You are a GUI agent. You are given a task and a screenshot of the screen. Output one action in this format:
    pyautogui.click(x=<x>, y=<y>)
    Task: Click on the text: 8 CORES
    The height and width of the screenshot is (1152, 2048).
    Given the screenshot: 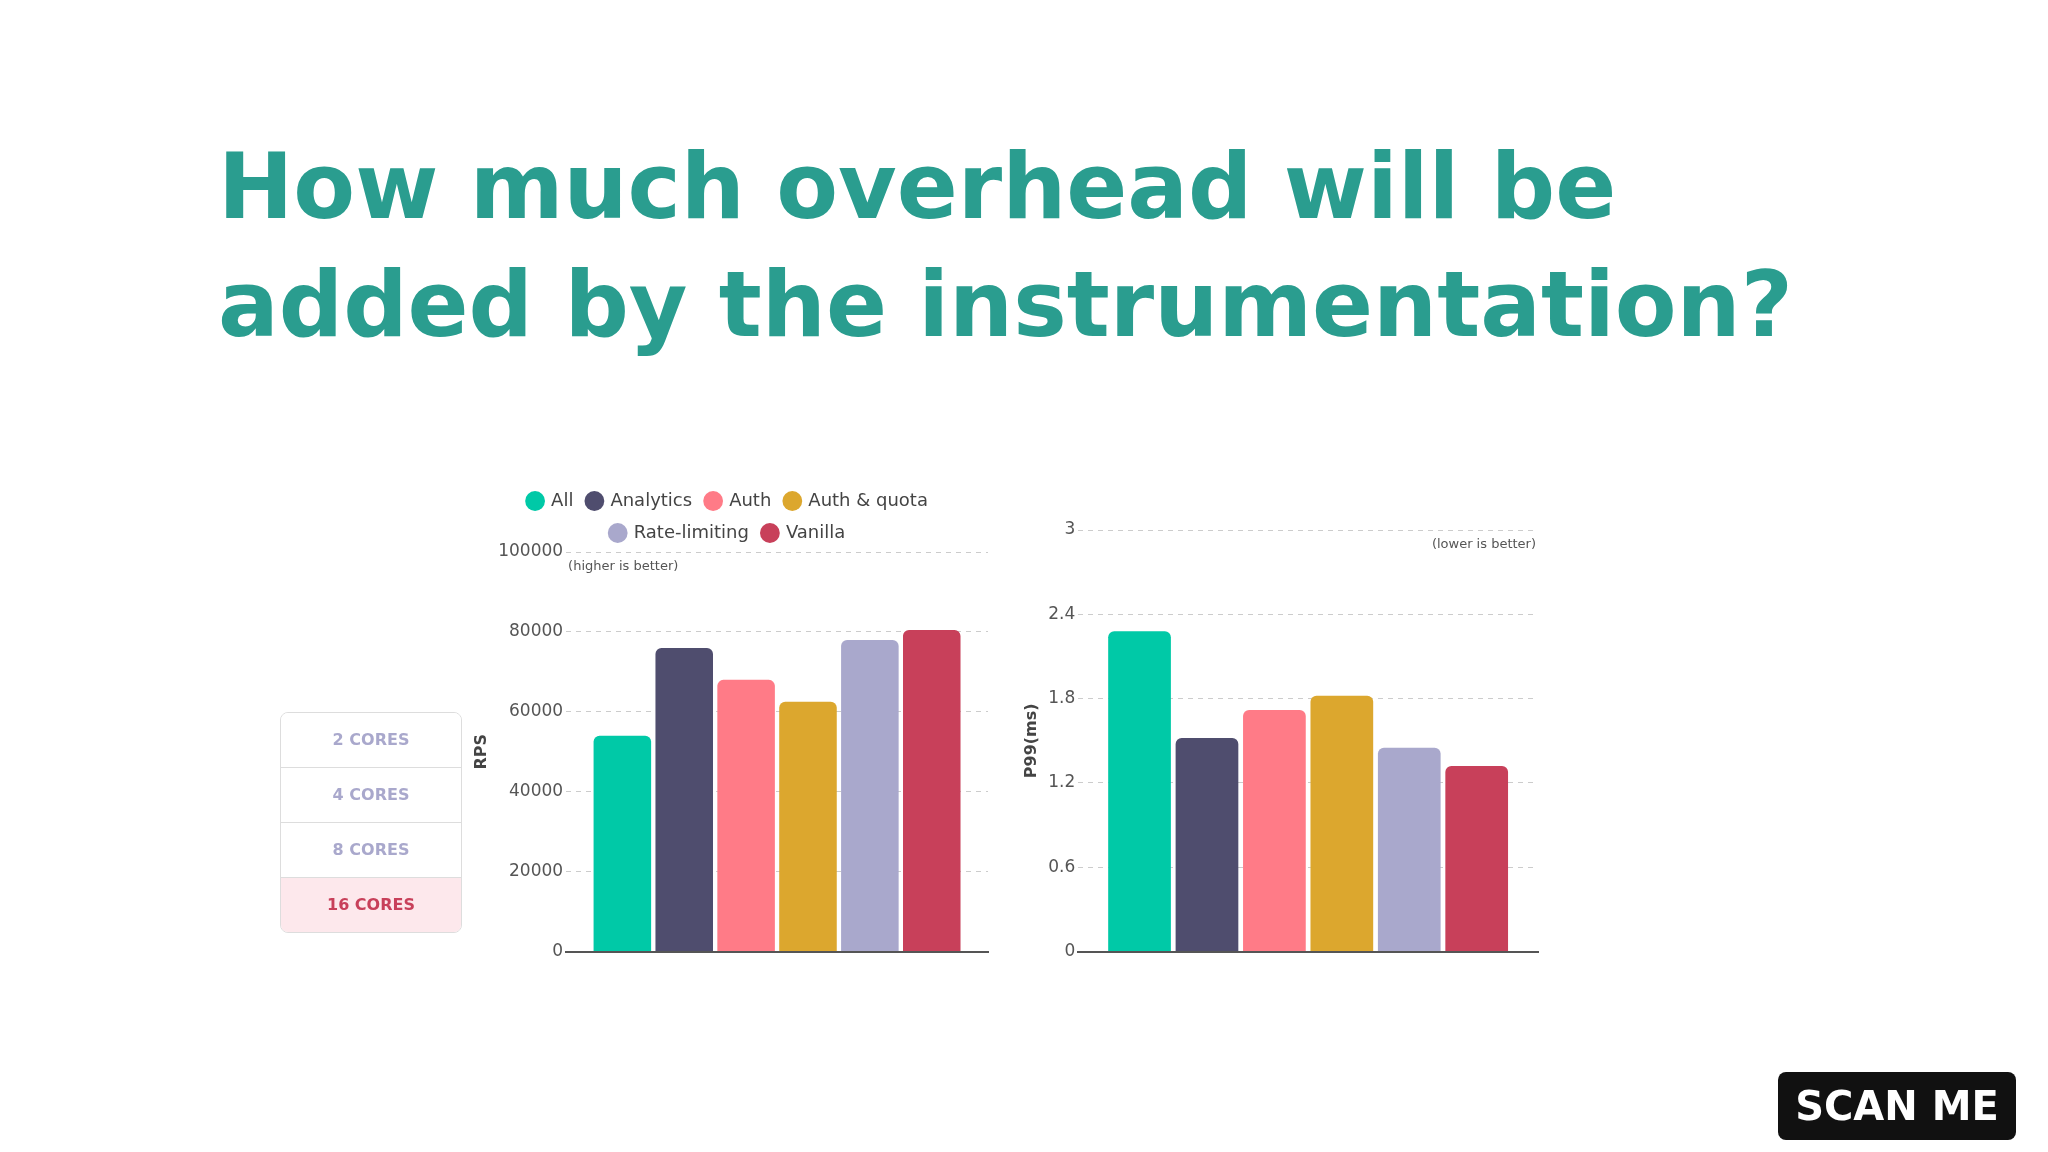 What is the action you would take?
    pyautogui.click(x=371, y=849)
    